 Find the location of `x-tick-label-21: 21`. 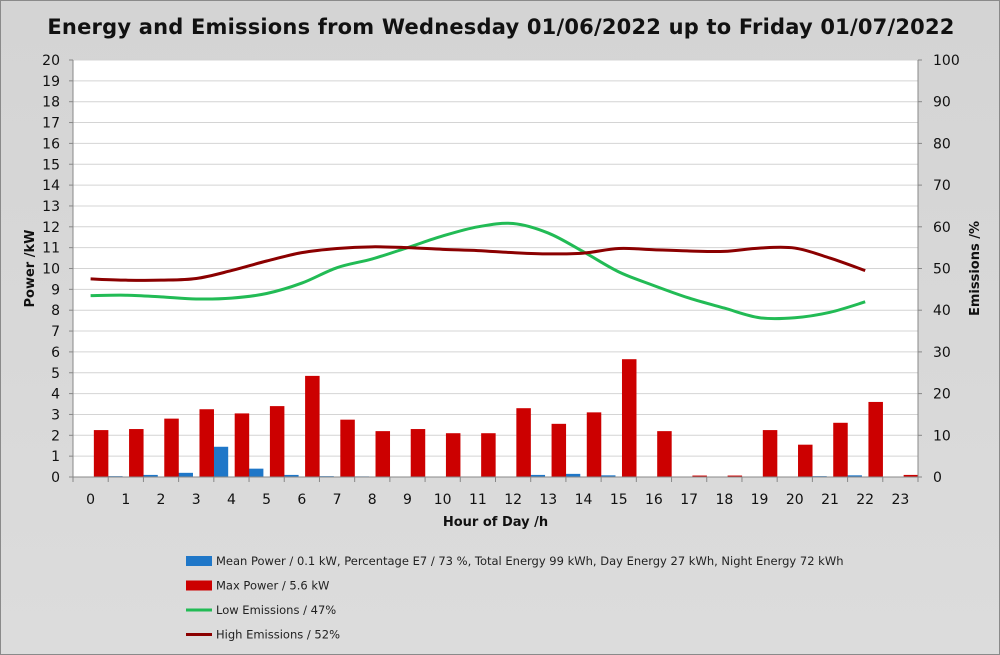

x-tick-label-21: 21 is located at coordinates (830, 500).